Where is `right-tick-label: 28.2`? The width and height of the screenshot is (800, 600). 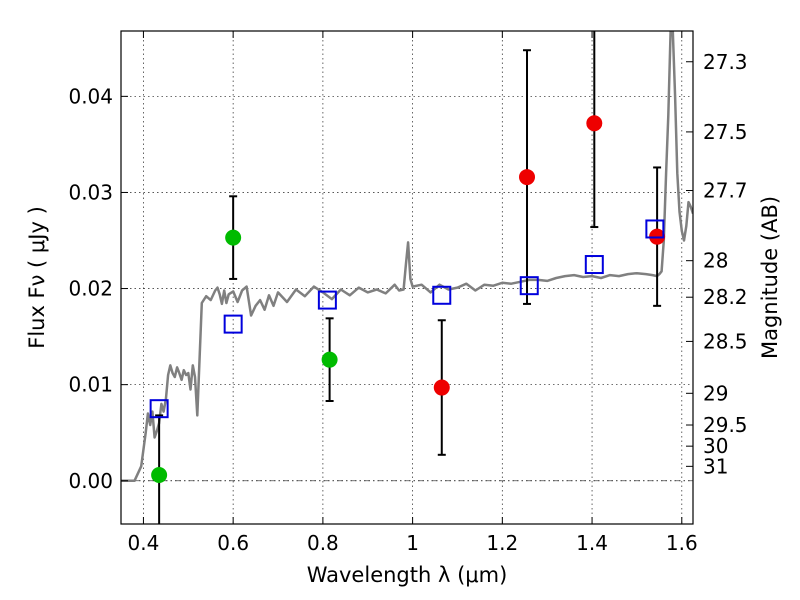 right-tick-label: 28.2 is located at coordinates (725, 297).